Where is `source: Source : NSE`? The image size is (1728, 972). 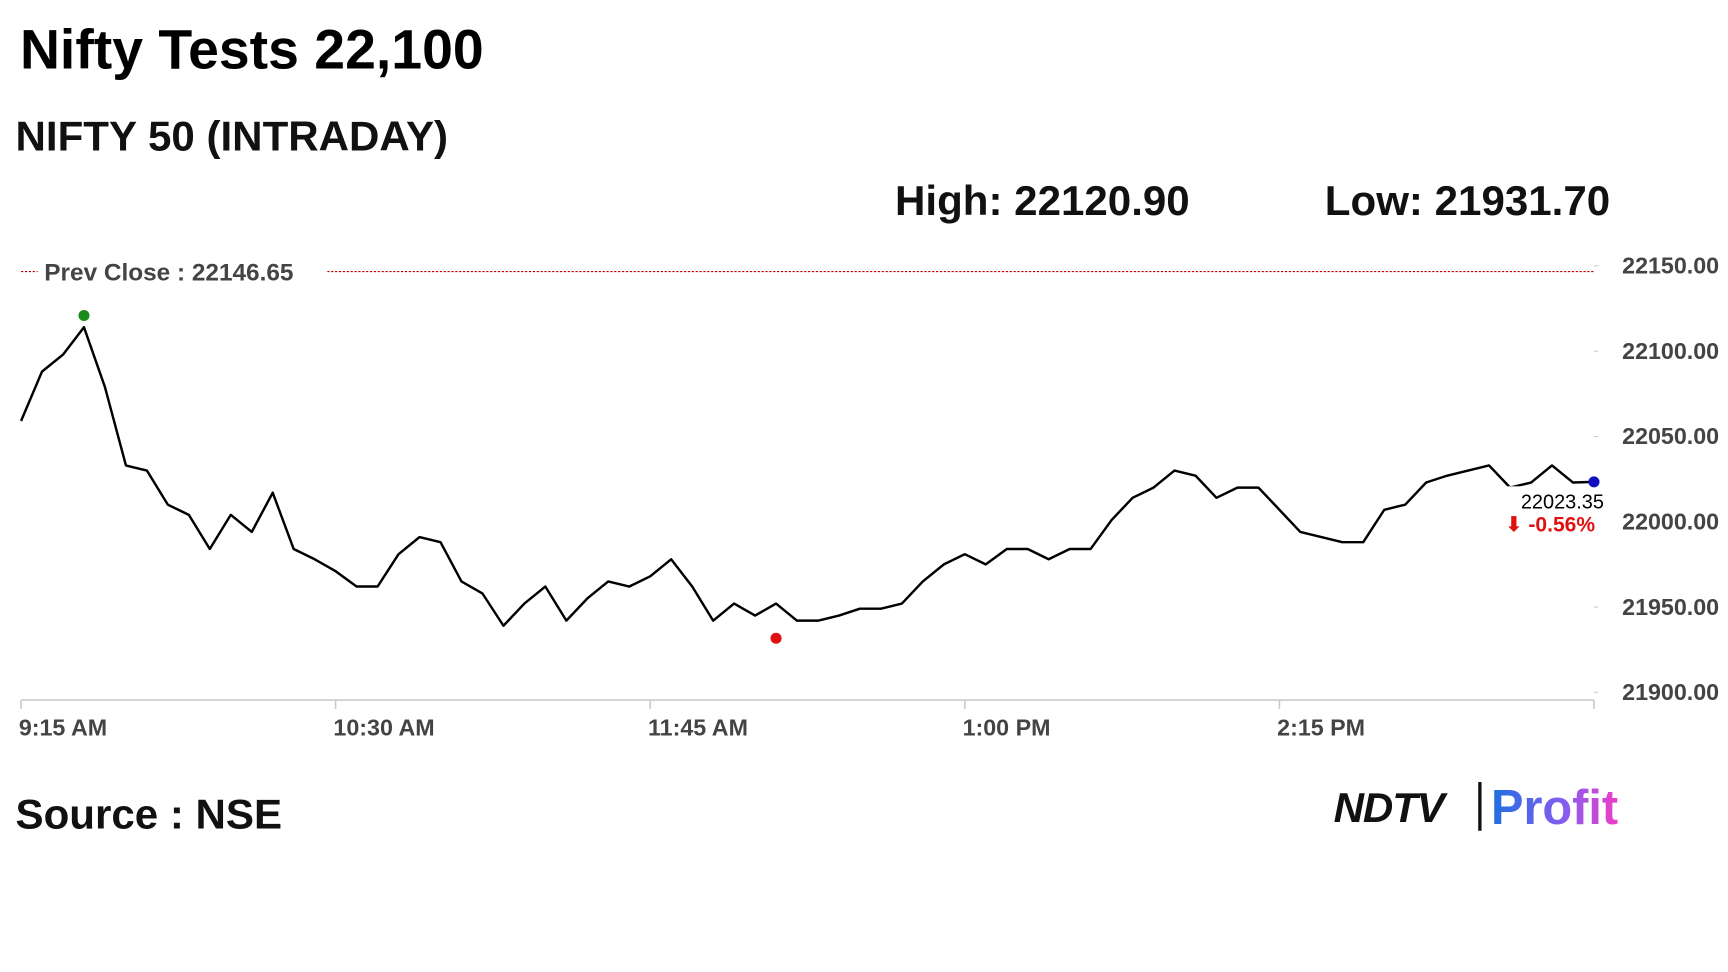 source: Source : NSE is located at coordinates (149, 814).